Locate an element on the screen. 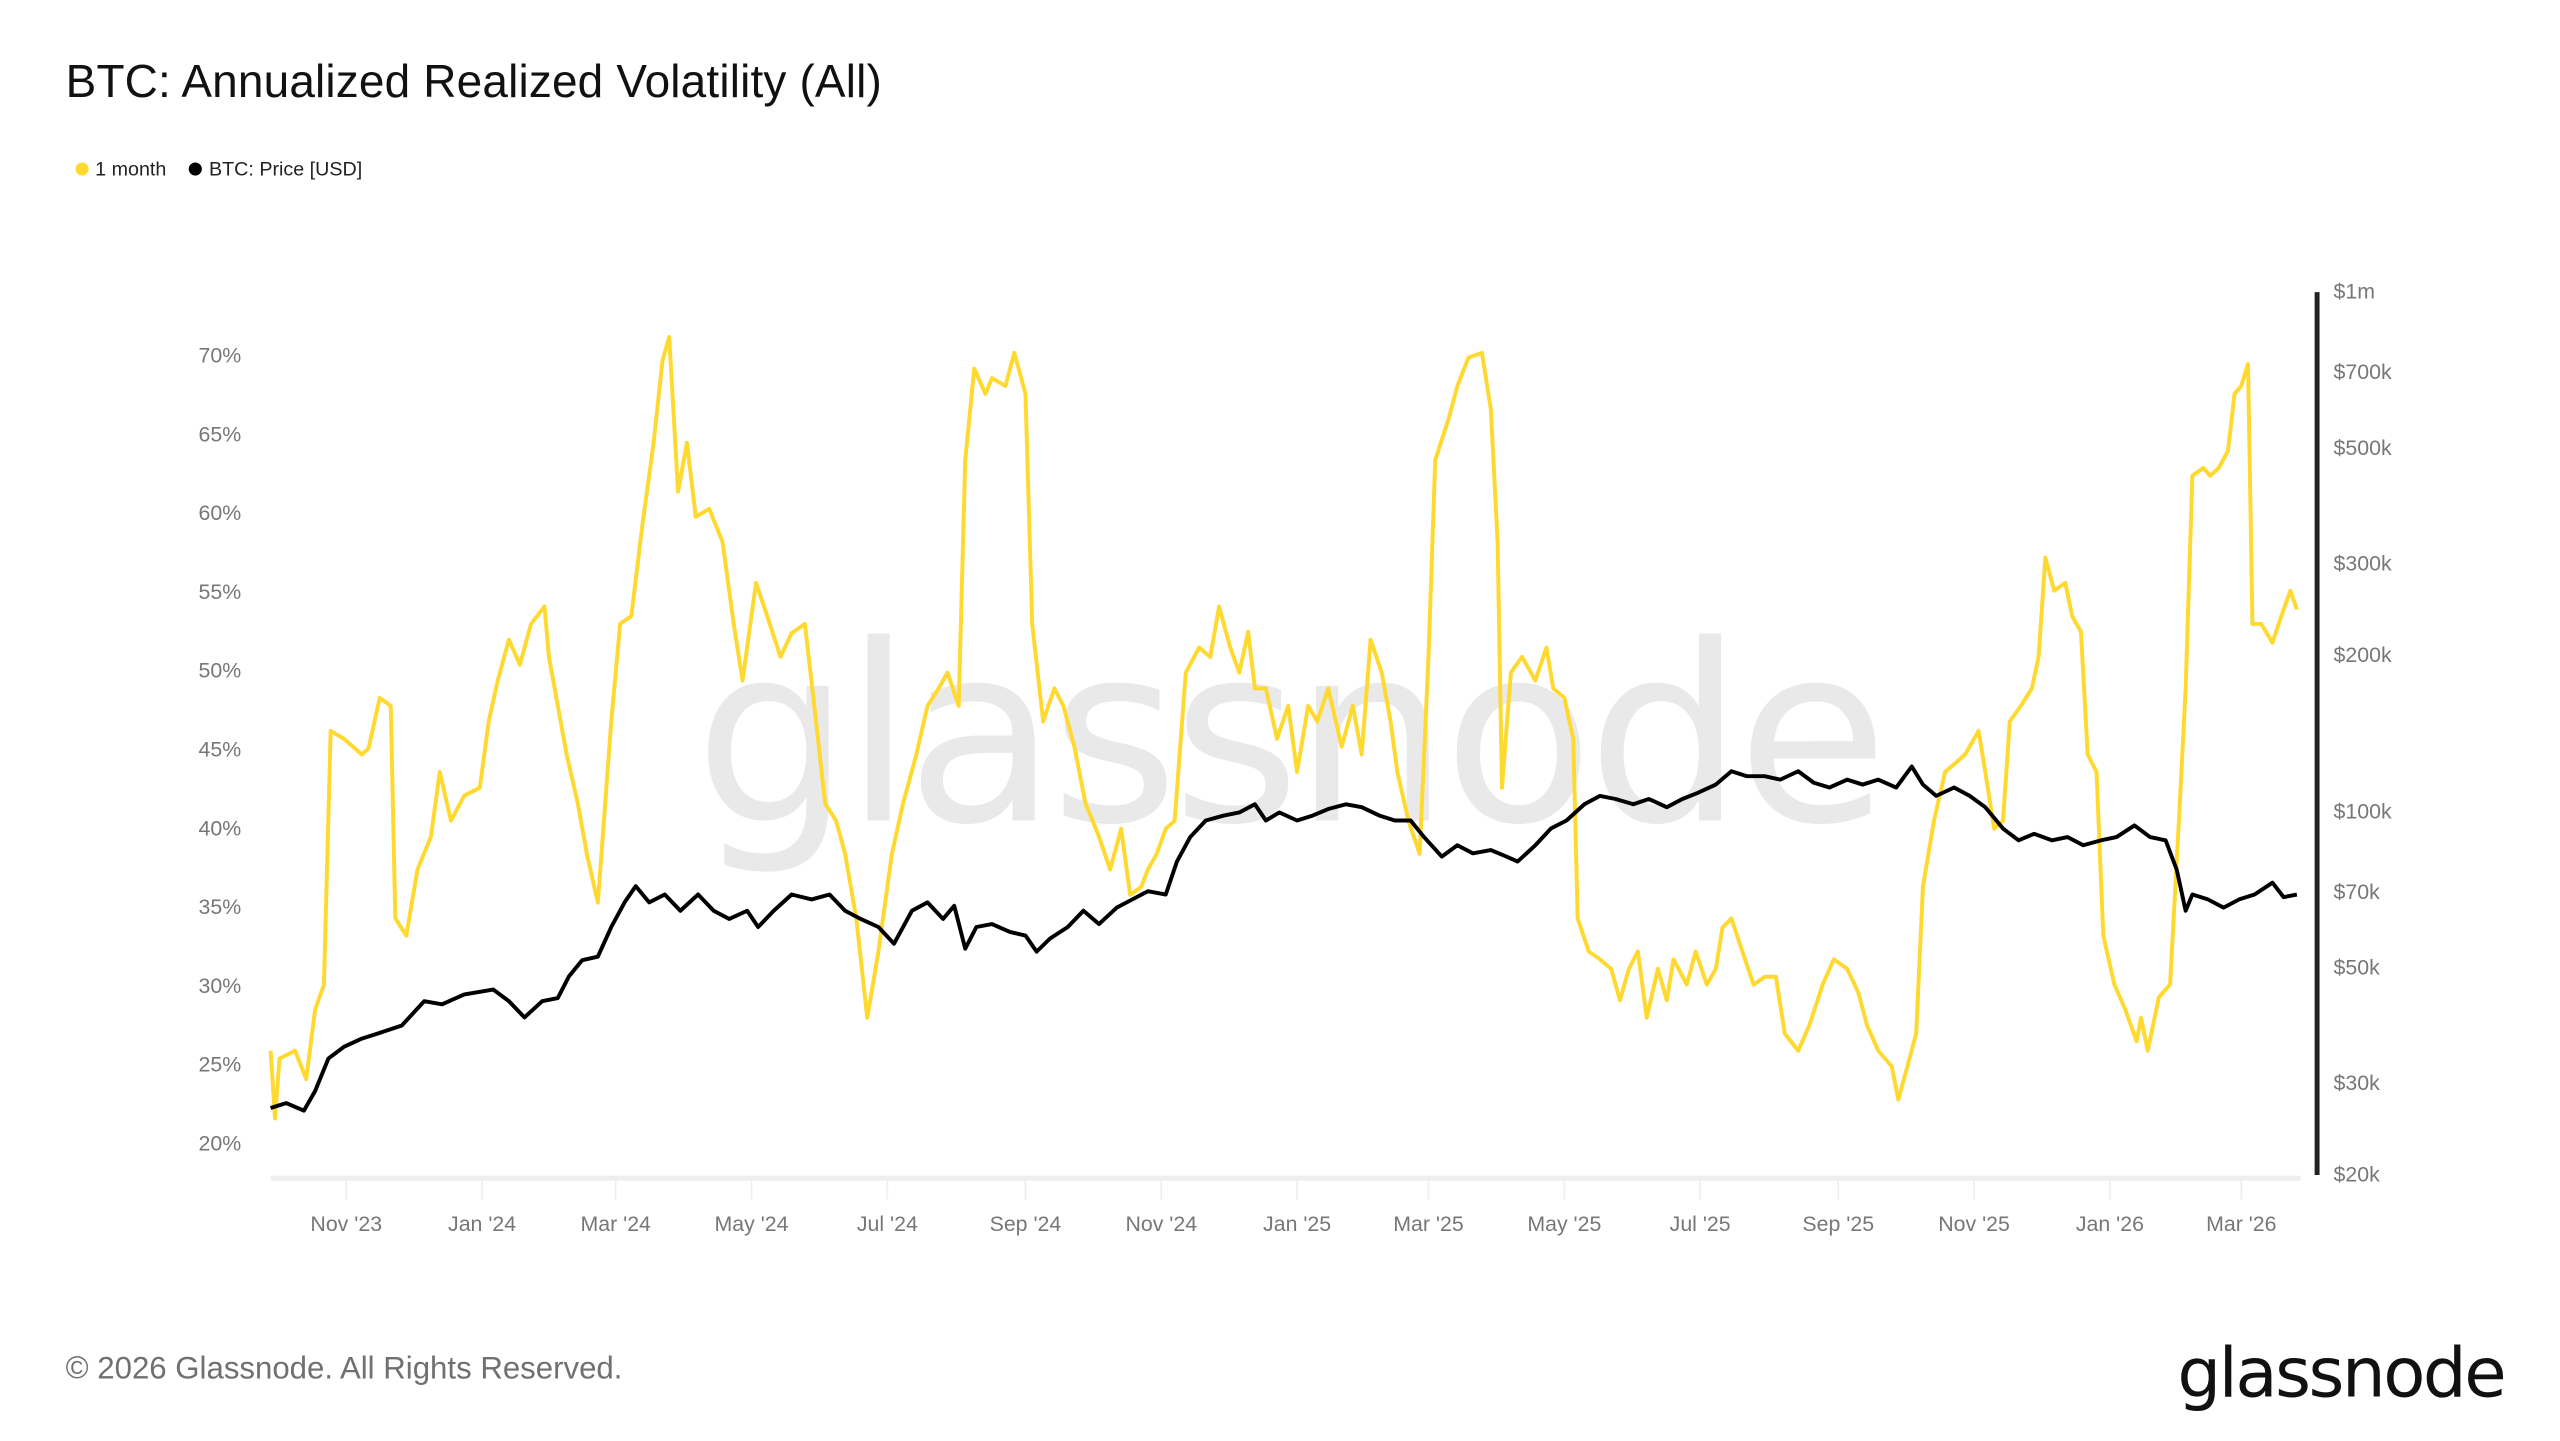  y-left-tick-label: 30% is located at coordinates (220, 986).